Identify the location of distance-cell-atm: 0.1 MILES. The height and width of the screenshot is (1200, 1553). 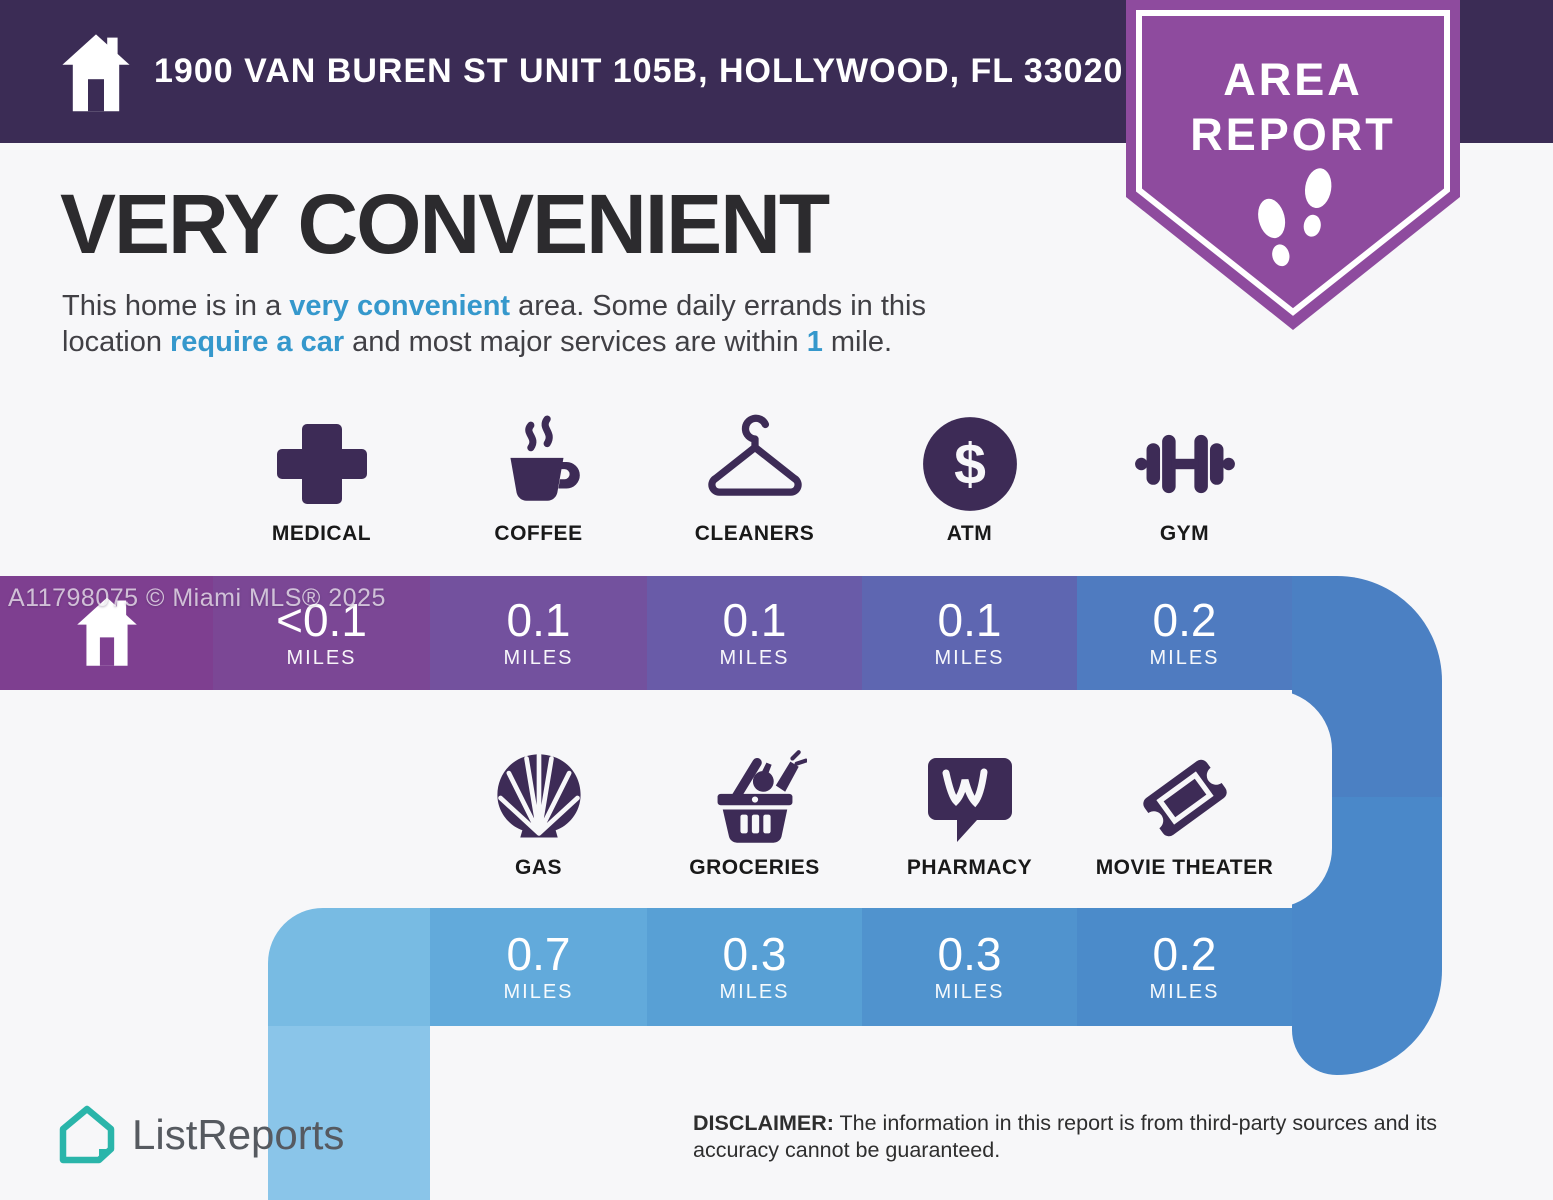
(969, 633).